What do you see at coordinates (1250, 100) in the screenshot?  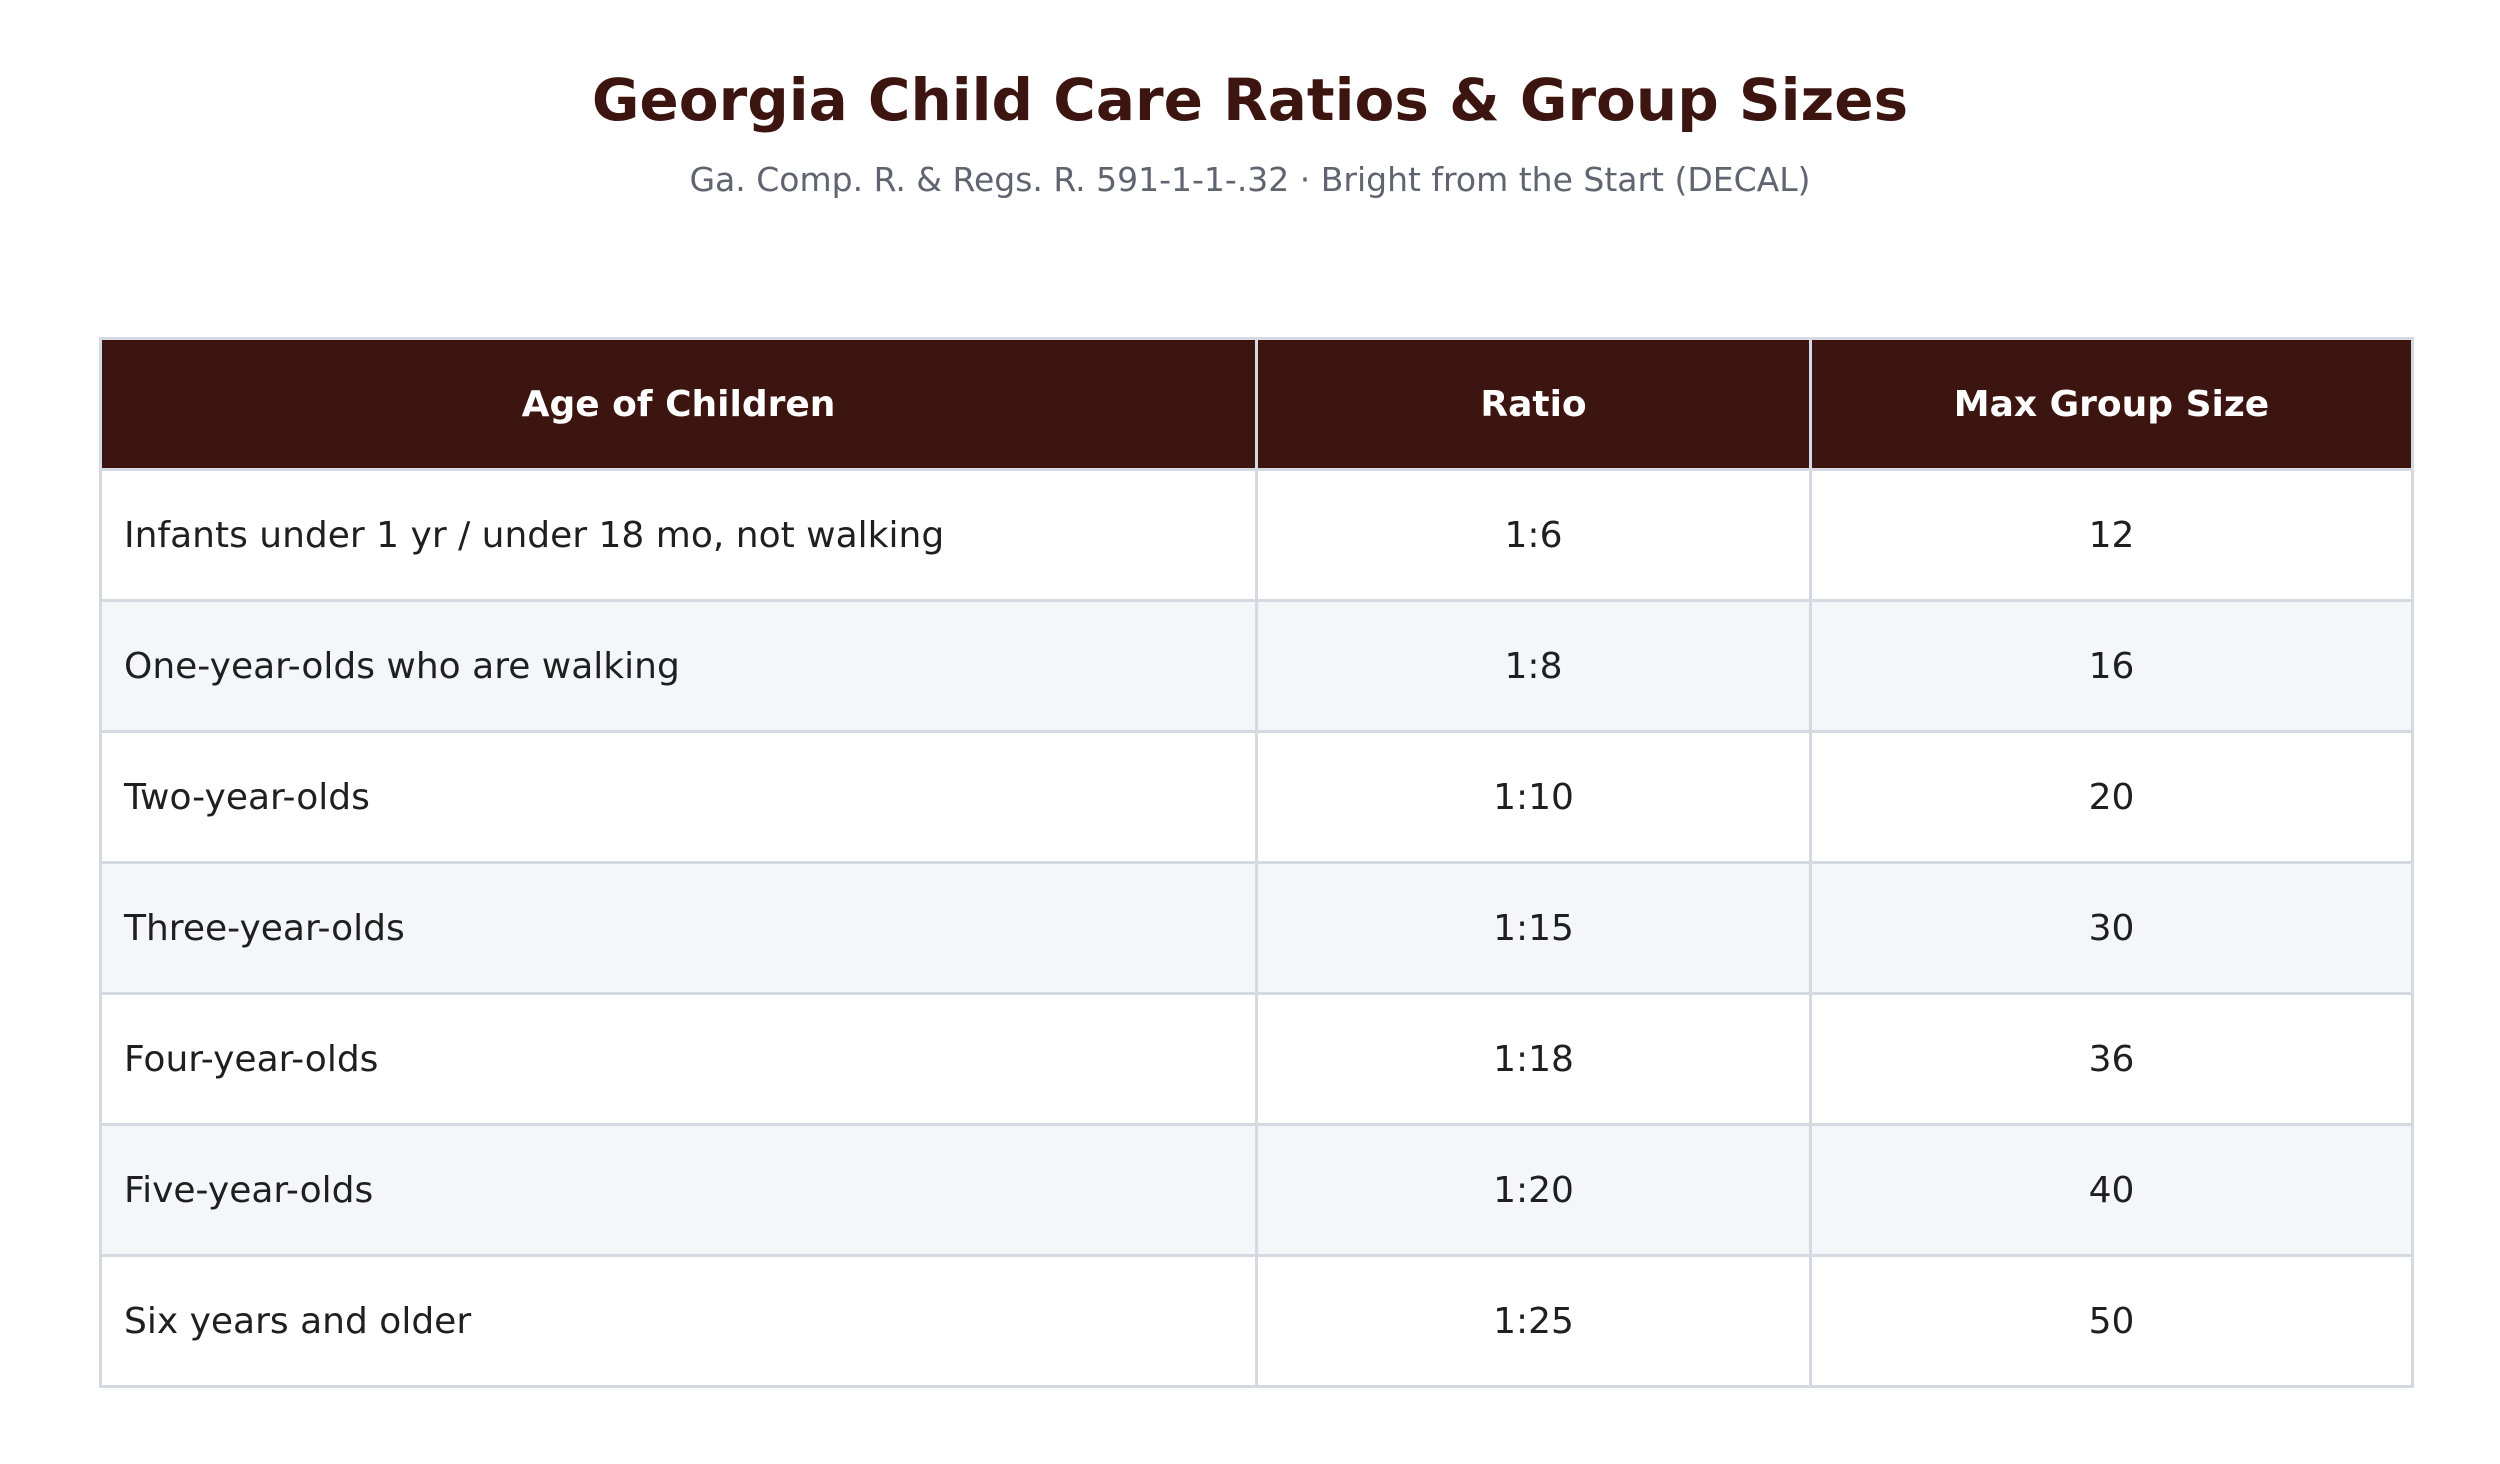 I see `page-title: Georgia Child Care Ratios & Group Sizes` at bounding box center [1250, 100].